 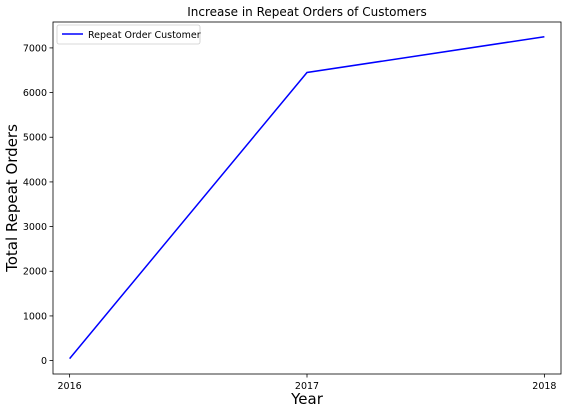 I want to click on y-tick-label: 6000, so click(x=35, y=93).